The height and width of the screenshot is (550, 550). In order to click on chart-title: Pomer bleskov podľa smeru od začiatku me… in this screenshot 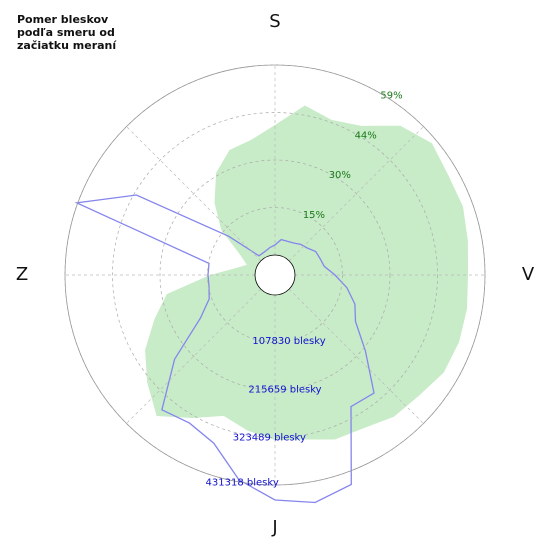, I will do `click(67, 32)`.